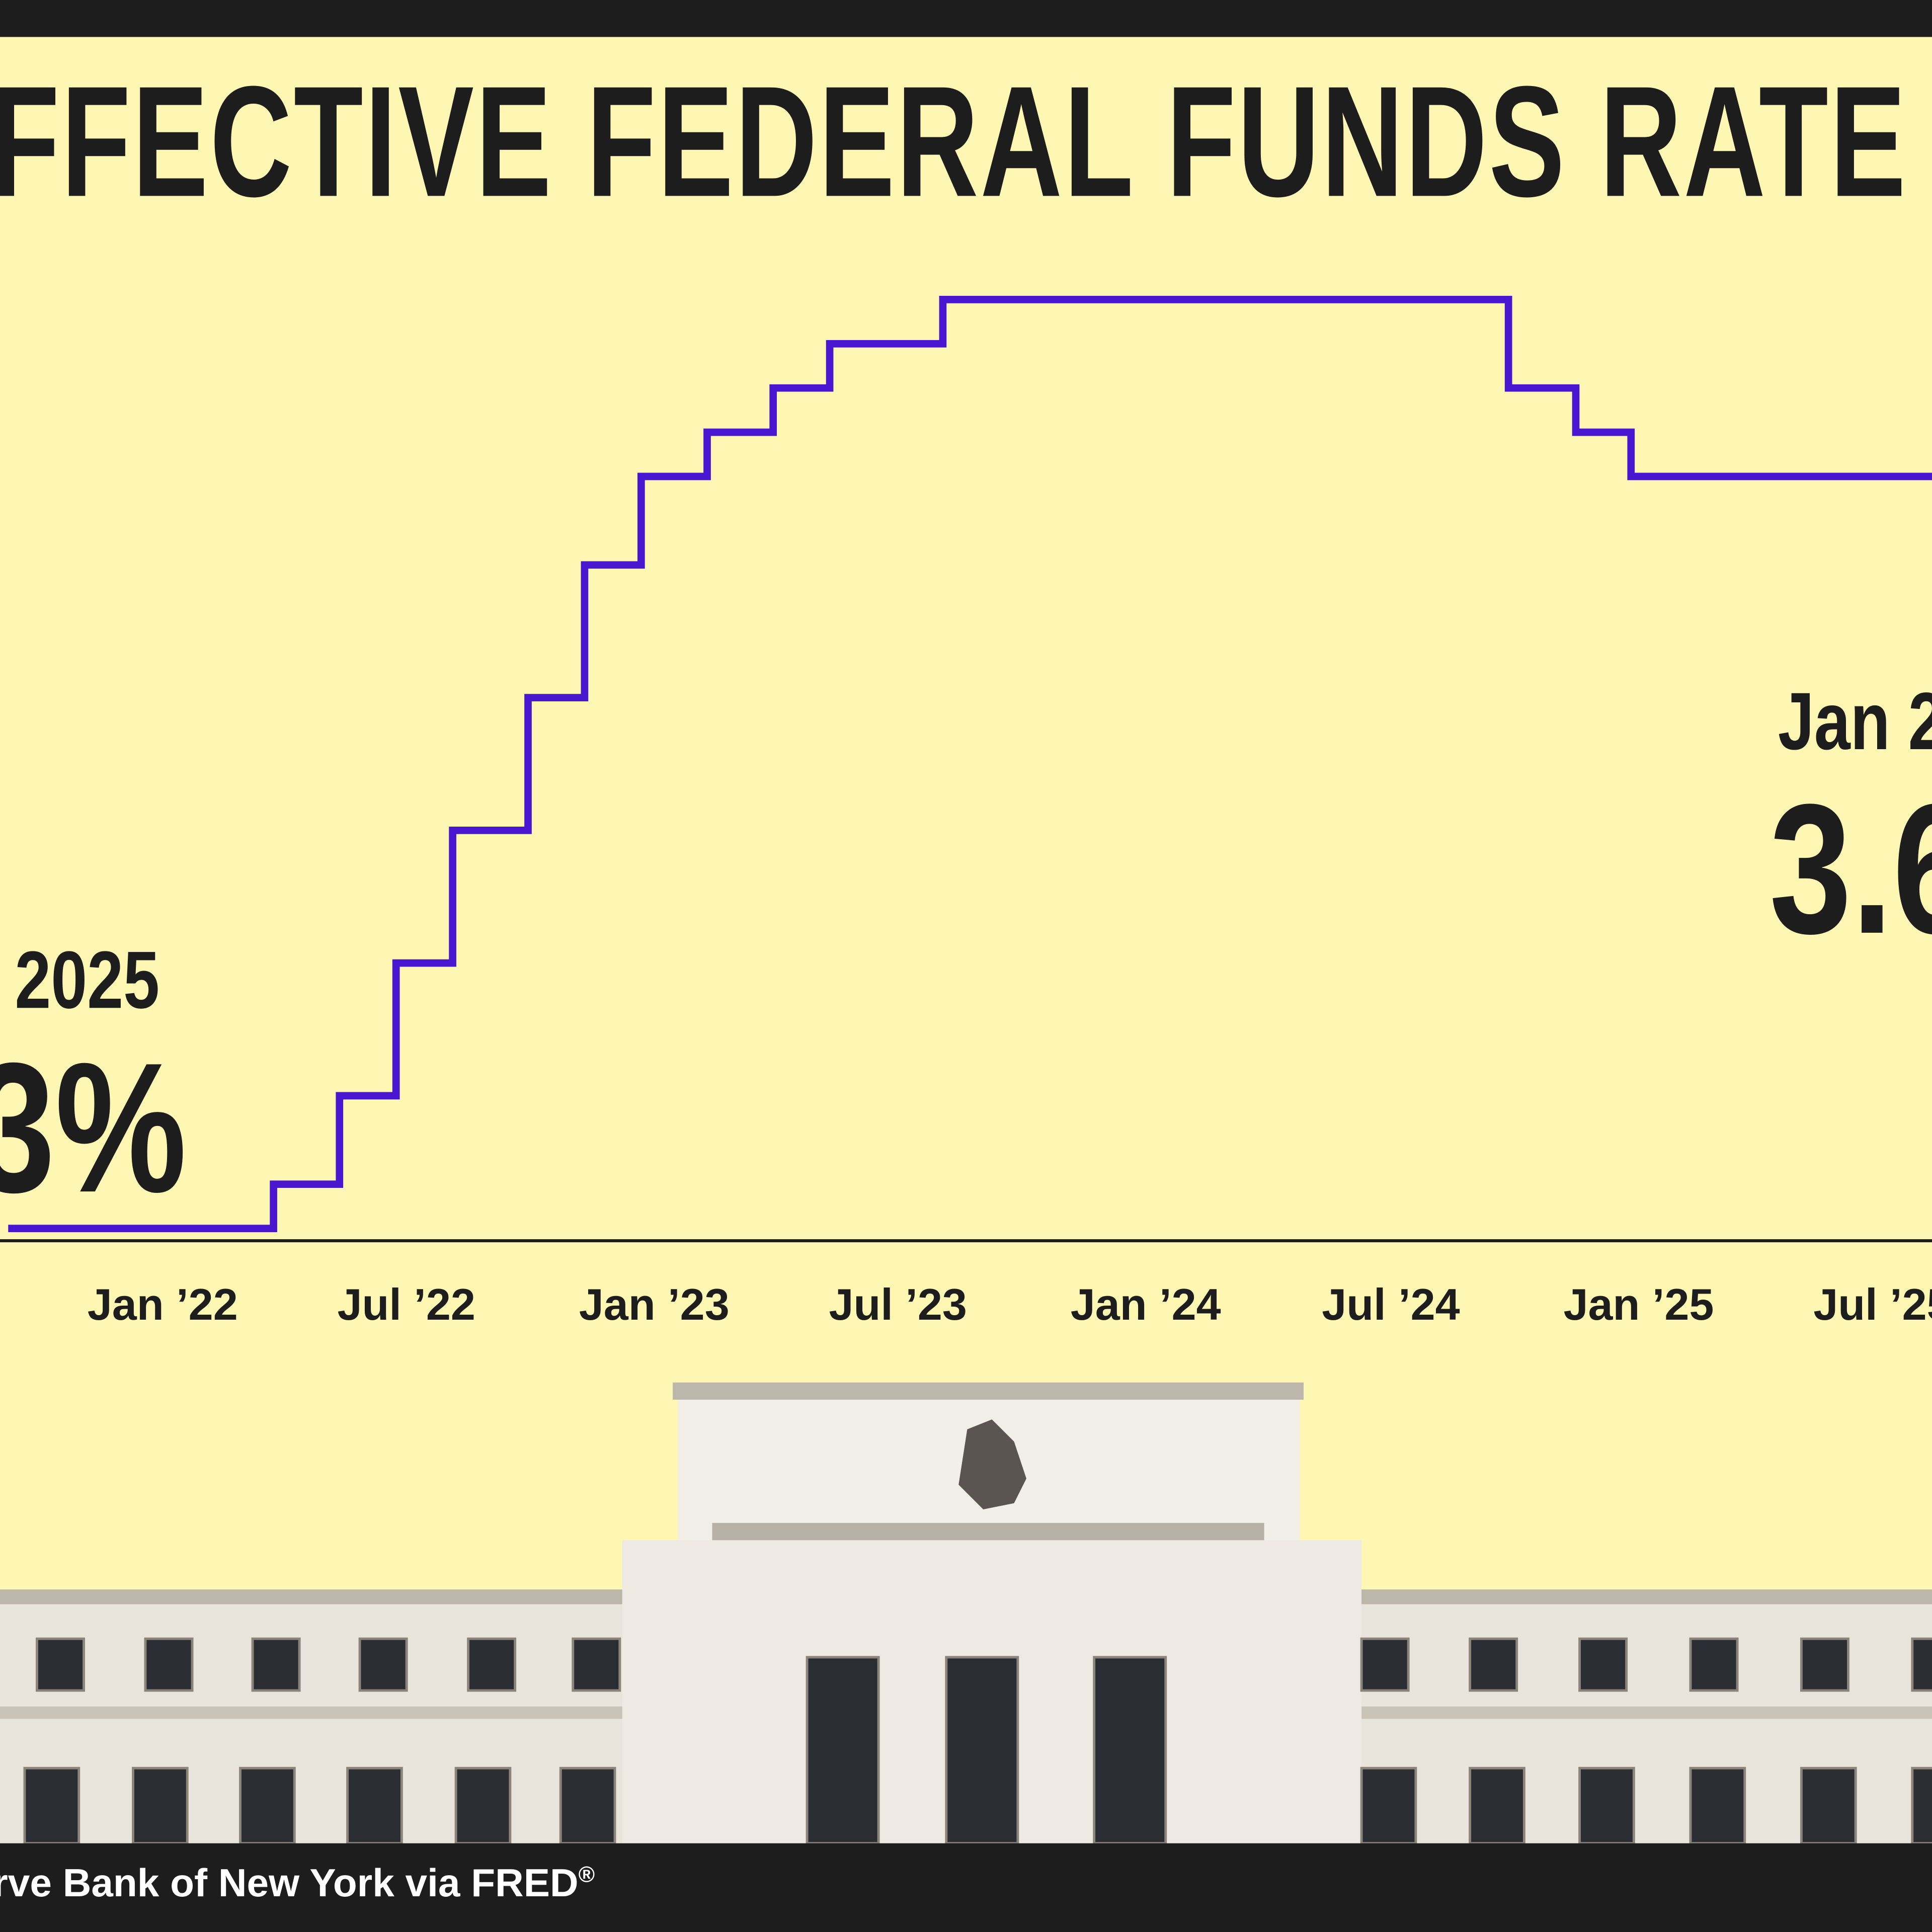 This screenshot has width=1932, height=1932. I want to click on chart-title: FFECTIVE FEDERAL FUNDS RATE (%, so click(966, 142).